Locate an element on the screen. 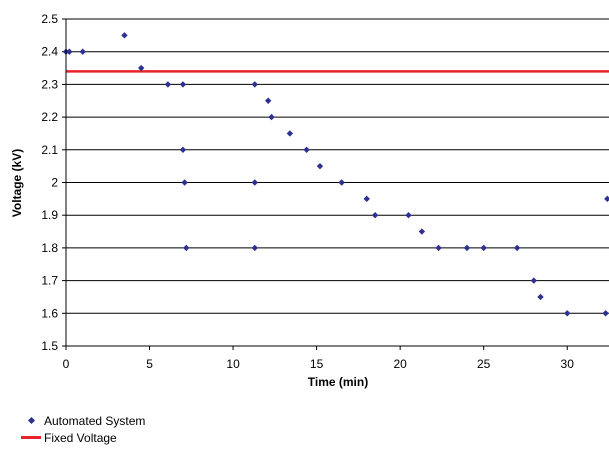 The image size is (609, 449). y-axis-title: Voltage (kV) is located at coordinates (17, 183).